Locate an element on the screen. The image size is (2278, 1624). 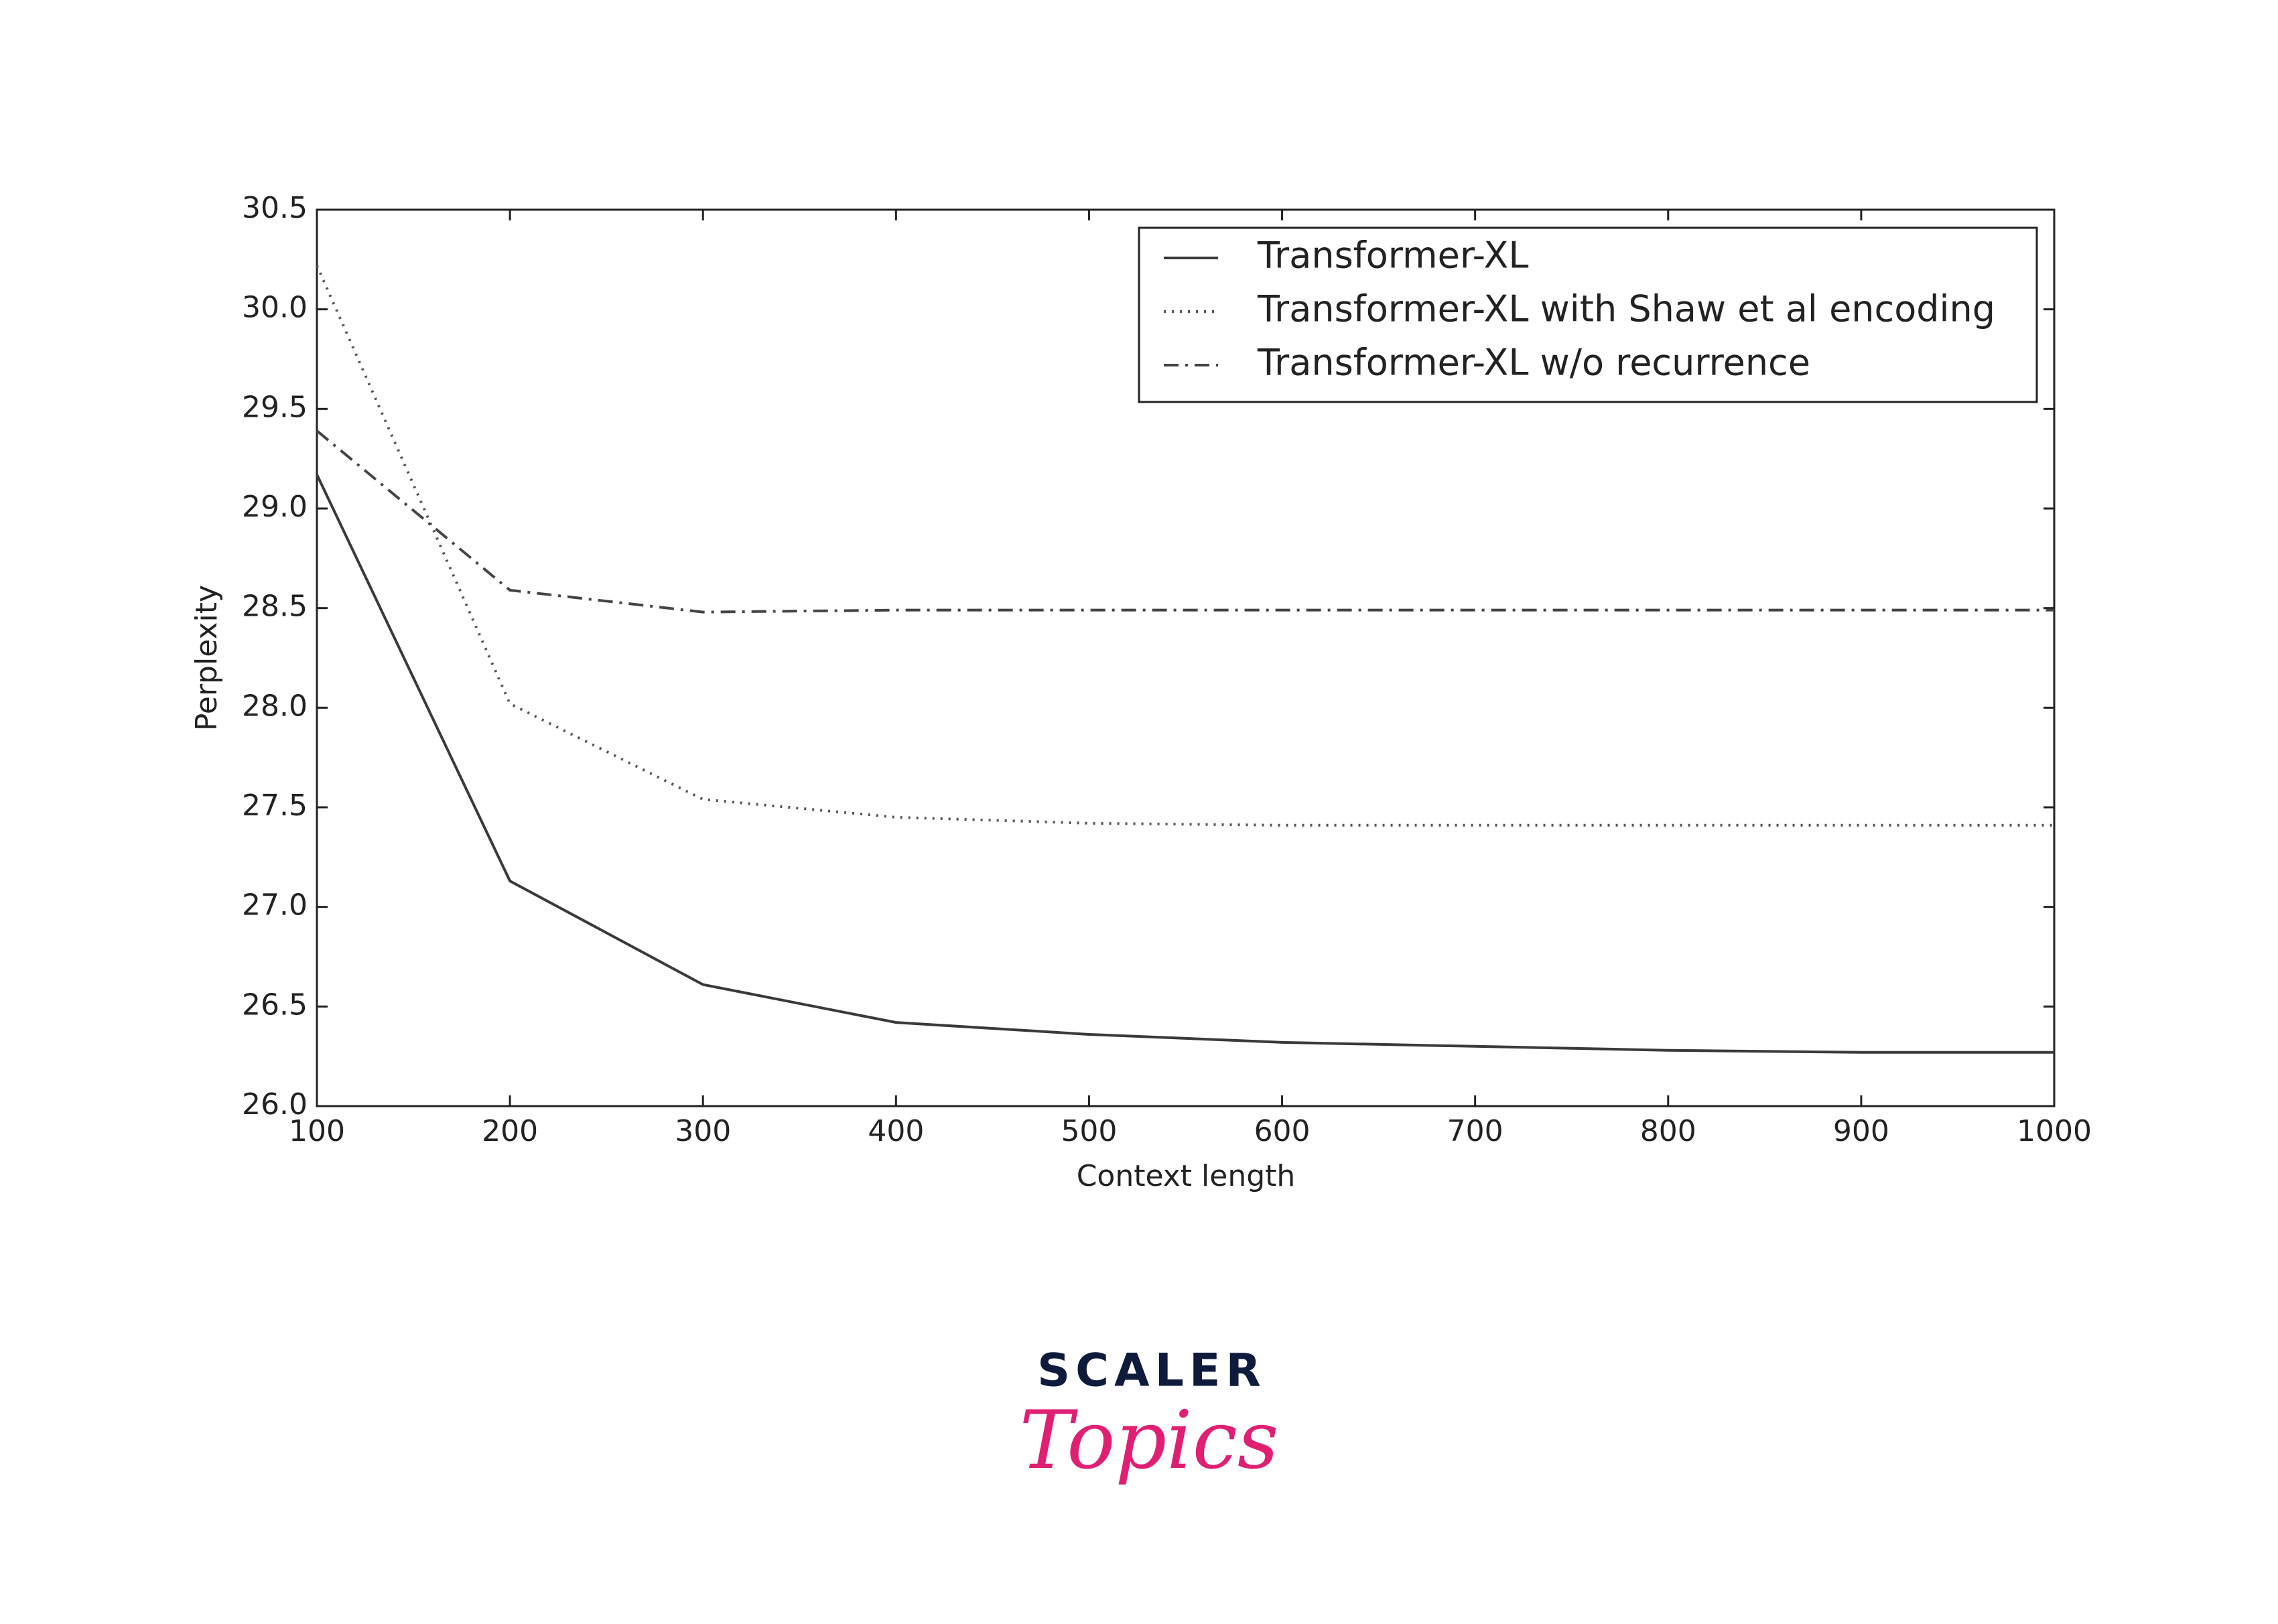
legend-label: Transformer-XL is located at coordinates (1393, 256).